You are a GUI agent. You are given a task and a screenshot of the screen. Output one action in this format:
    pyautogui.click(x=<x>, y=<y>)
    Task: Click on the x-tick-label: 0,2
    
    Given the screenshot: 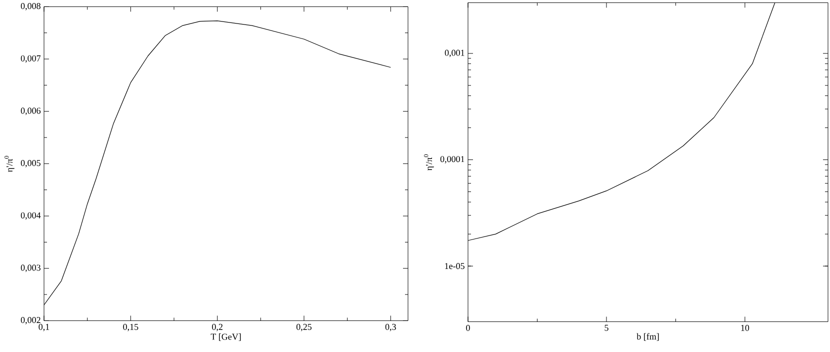 What is the action you would take?
    pyautogui.click(x=217, y=328)
    